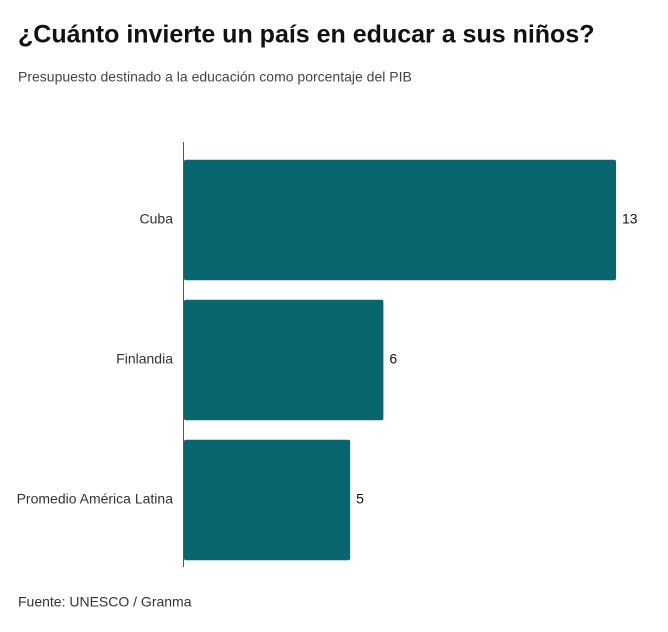 The height and width of the screenshot is (632, 668). I want to click on category-label: Promedio América Latina, so click(95, 499).